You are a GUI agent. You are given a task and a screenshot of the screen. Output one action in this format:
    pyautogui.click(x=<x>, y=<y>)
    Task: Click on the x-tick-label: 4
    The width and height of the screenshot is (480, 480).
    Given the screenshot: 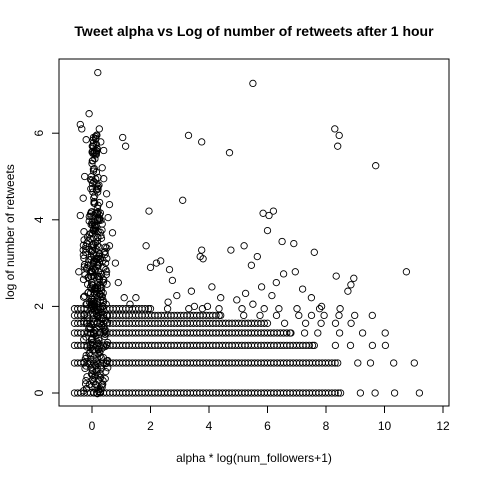 What is the action you would take?
    pyautogui.click(x=209, y=426)
    